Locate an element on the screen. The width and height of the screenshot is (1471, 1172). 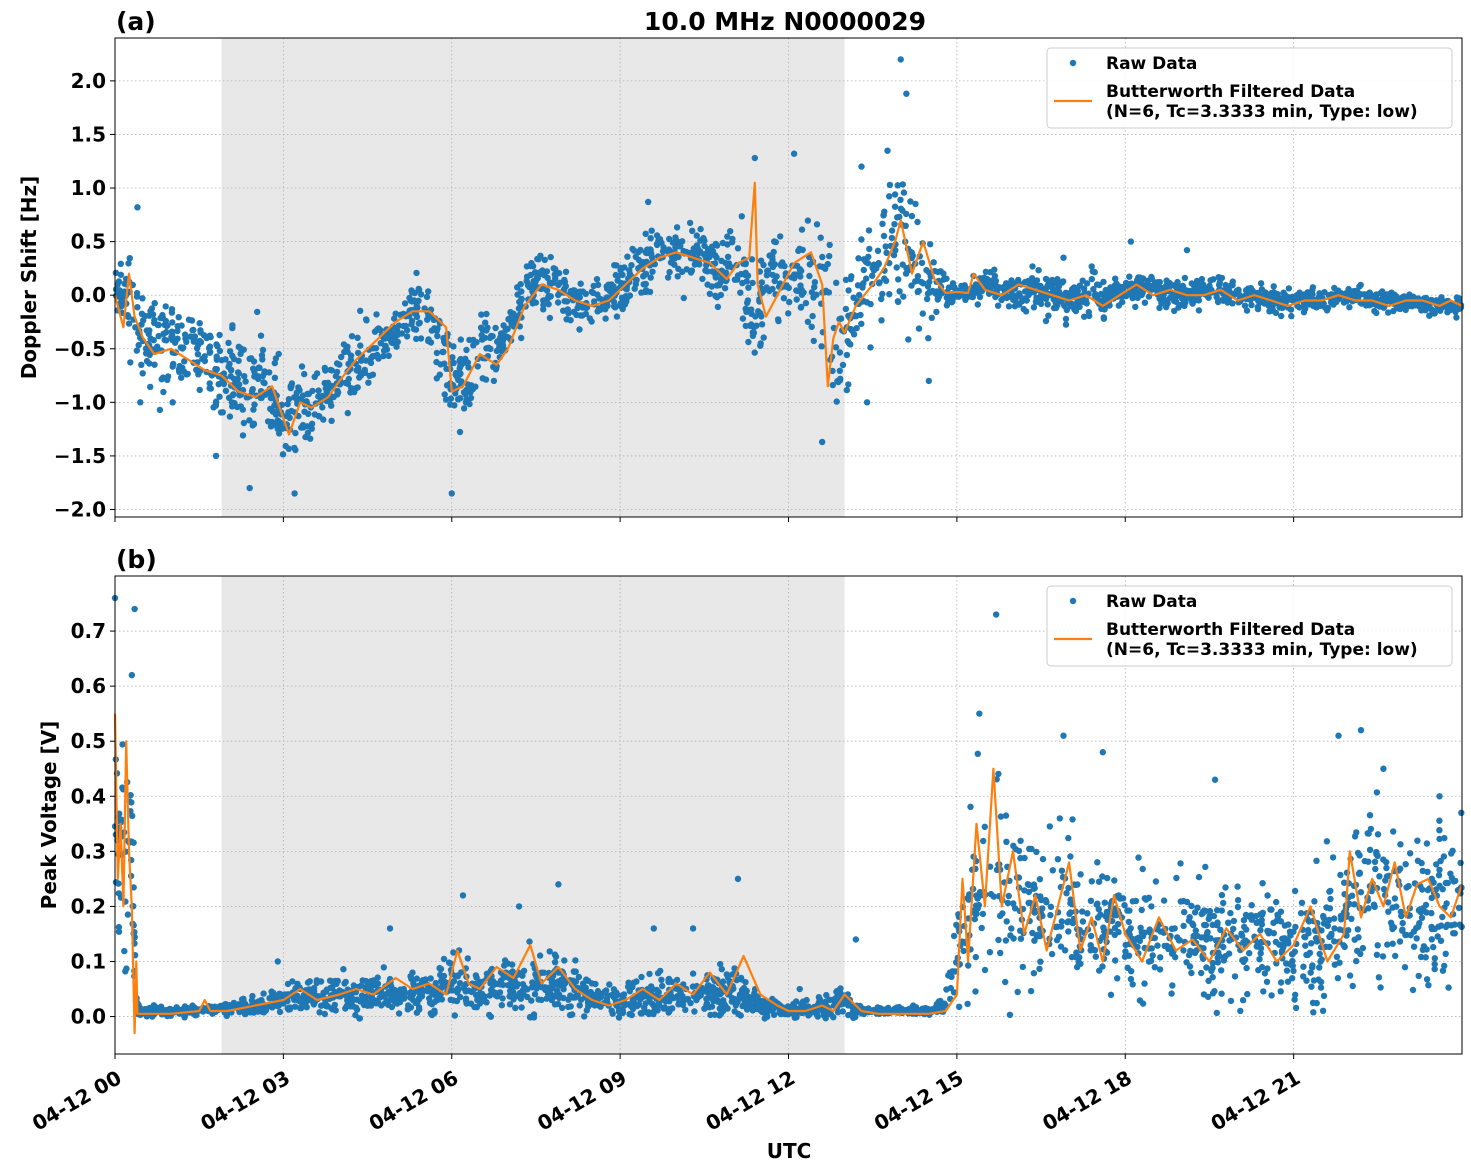
y-tick-label: 1.0 is located at coordinates (88, 188).